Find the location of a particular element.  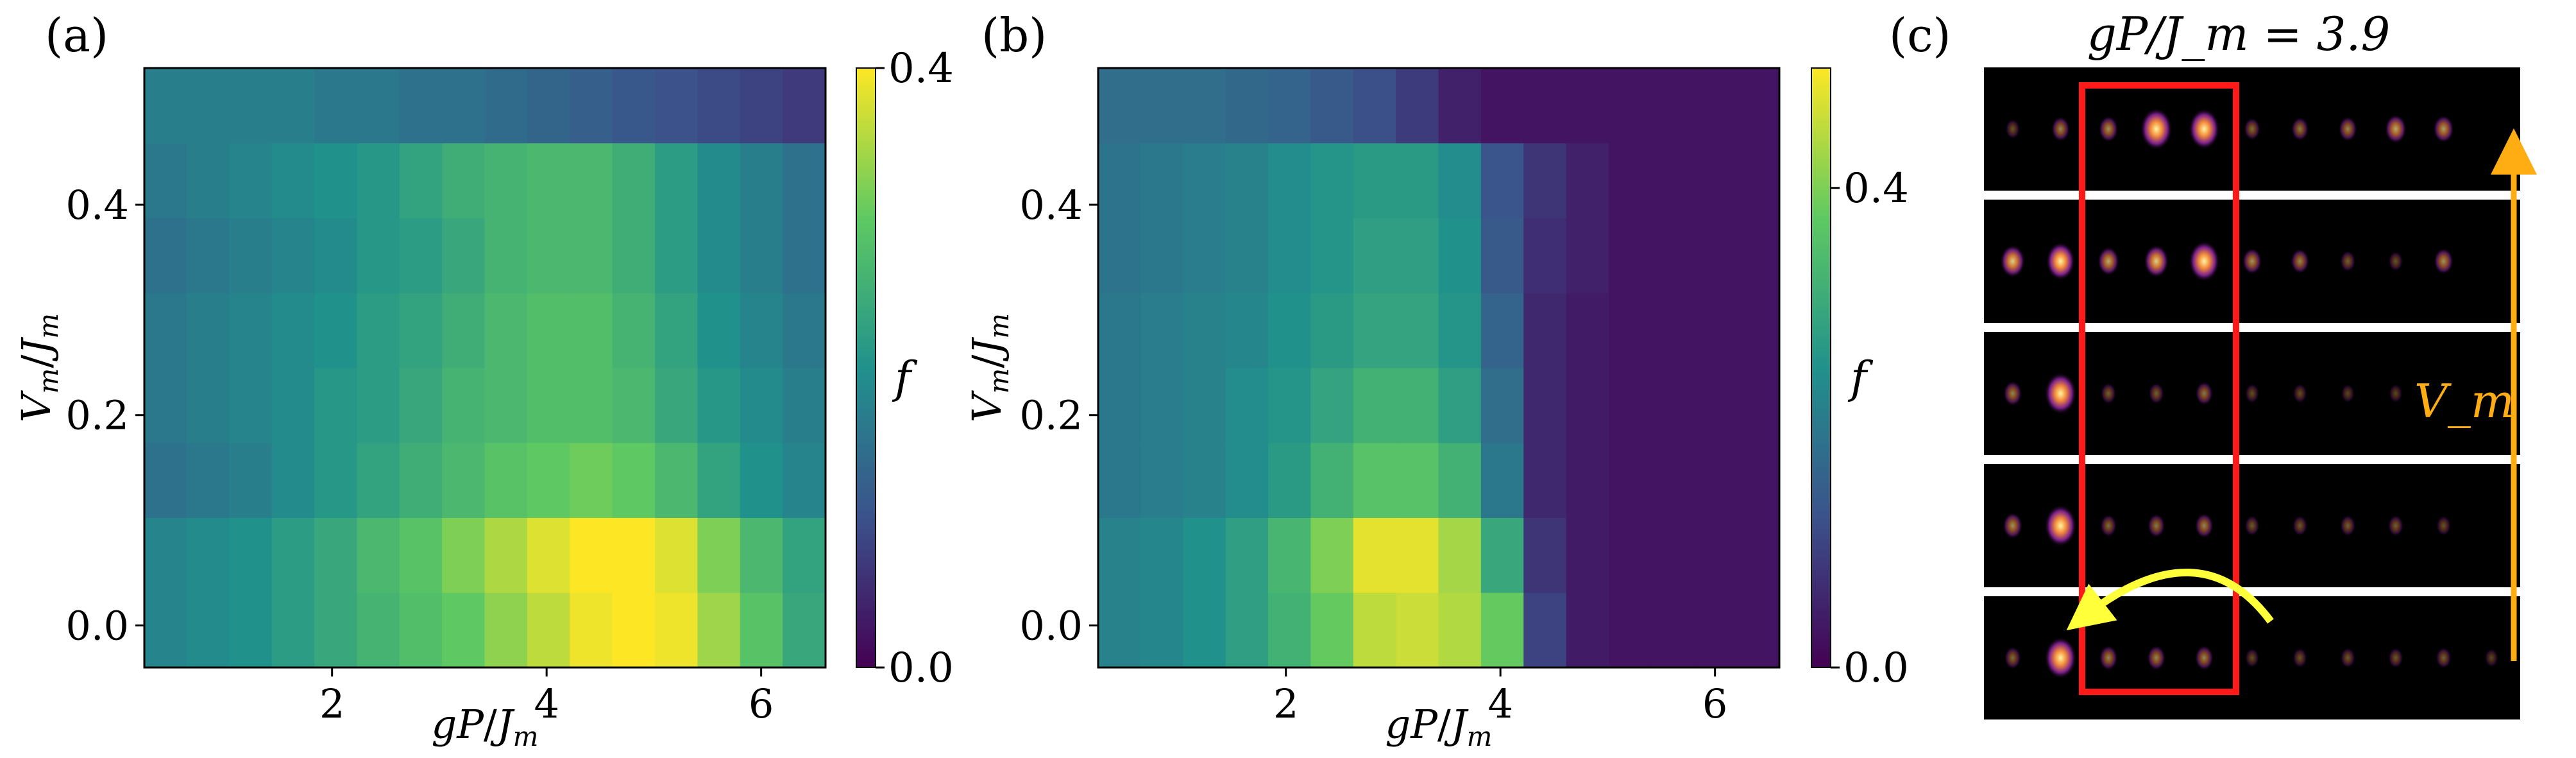

y-tick-label: 0.2 is located at coordinates (97, 415).